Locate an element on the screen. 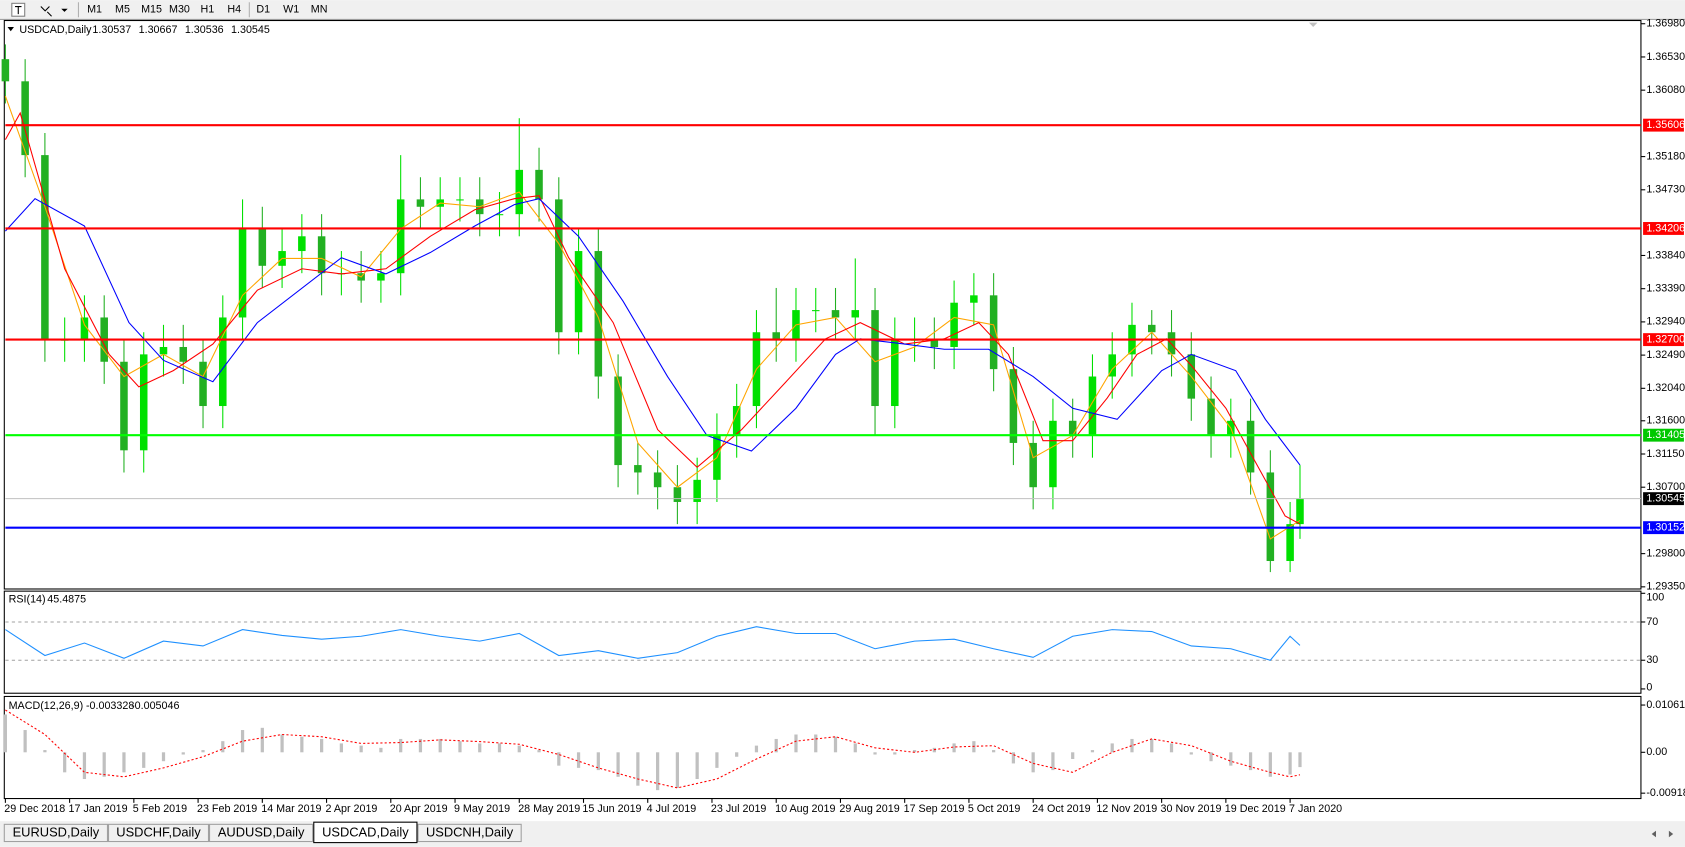 This screenshot has height=847, width=1685. y-tick-label: 1.29350 is located at coordinates (1665, 587).